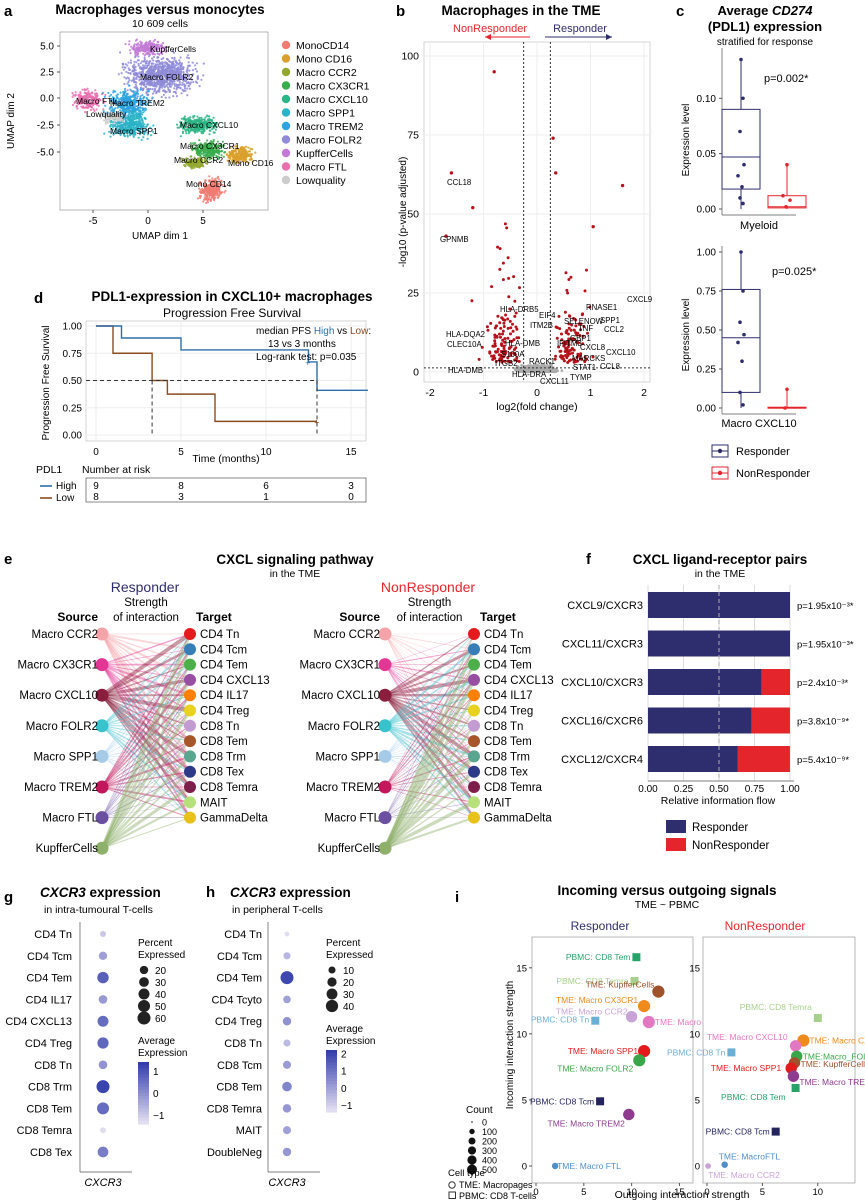 The width and height of the screenshot is (865, 1203). I want to click on flow-bar-nonresponder, so click(775, 682).